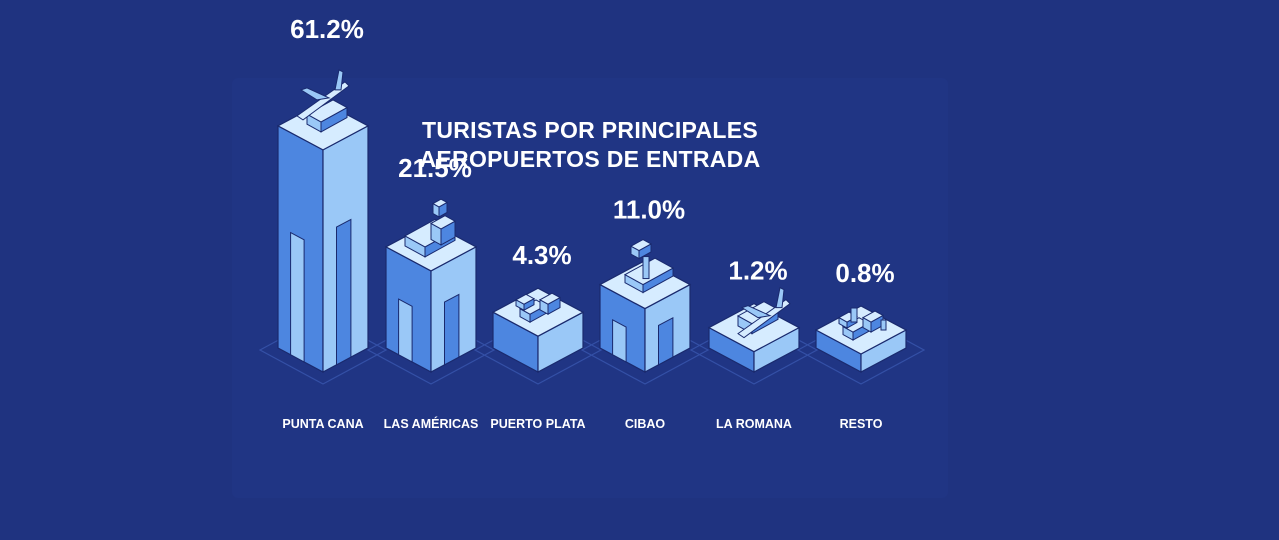  I want to click on category-label: RESTO, so click(861, 424).